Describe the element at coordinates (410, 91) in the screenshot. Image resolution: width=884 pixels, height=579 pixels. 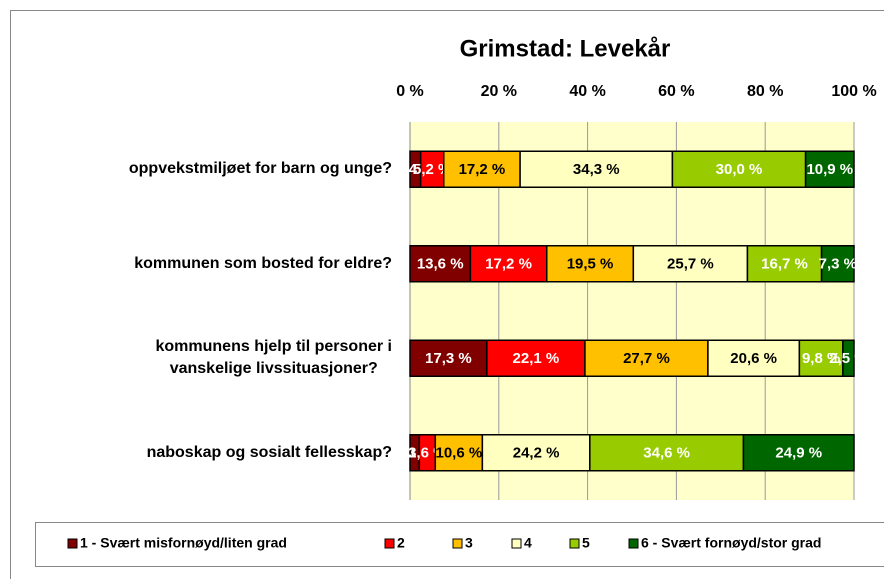
I see `x-tick-label: 0 %` at that location.